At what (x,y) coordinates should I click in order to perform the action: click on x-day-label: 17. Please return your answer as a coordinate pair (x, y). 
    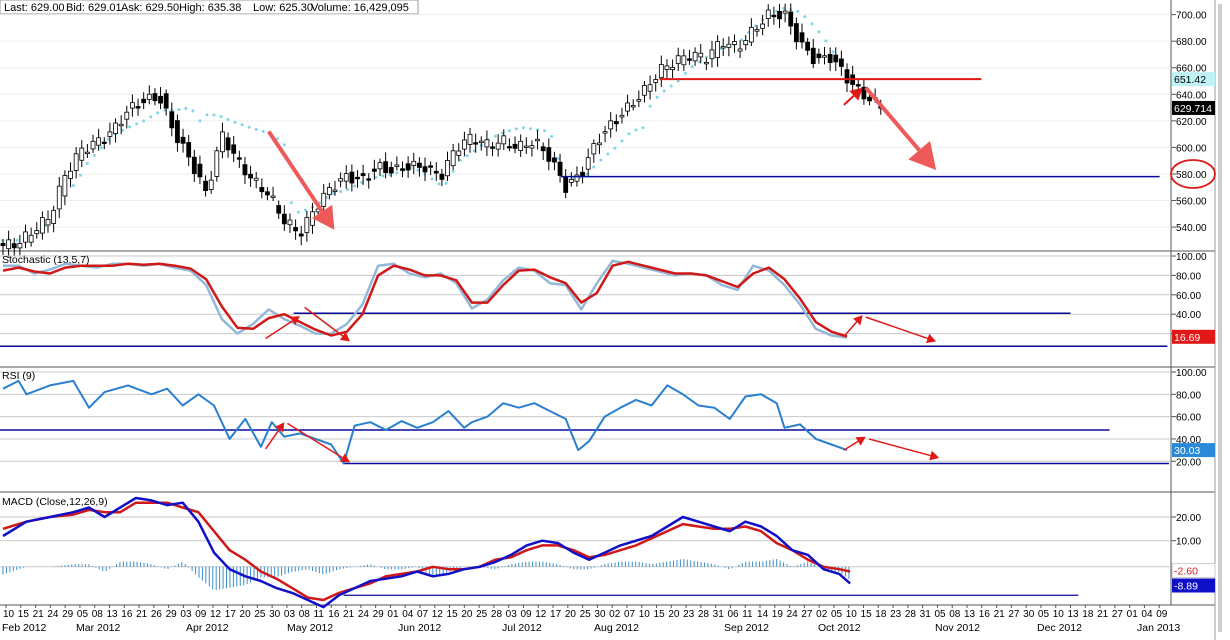
    Looking at the image, I should click on (556, 614).